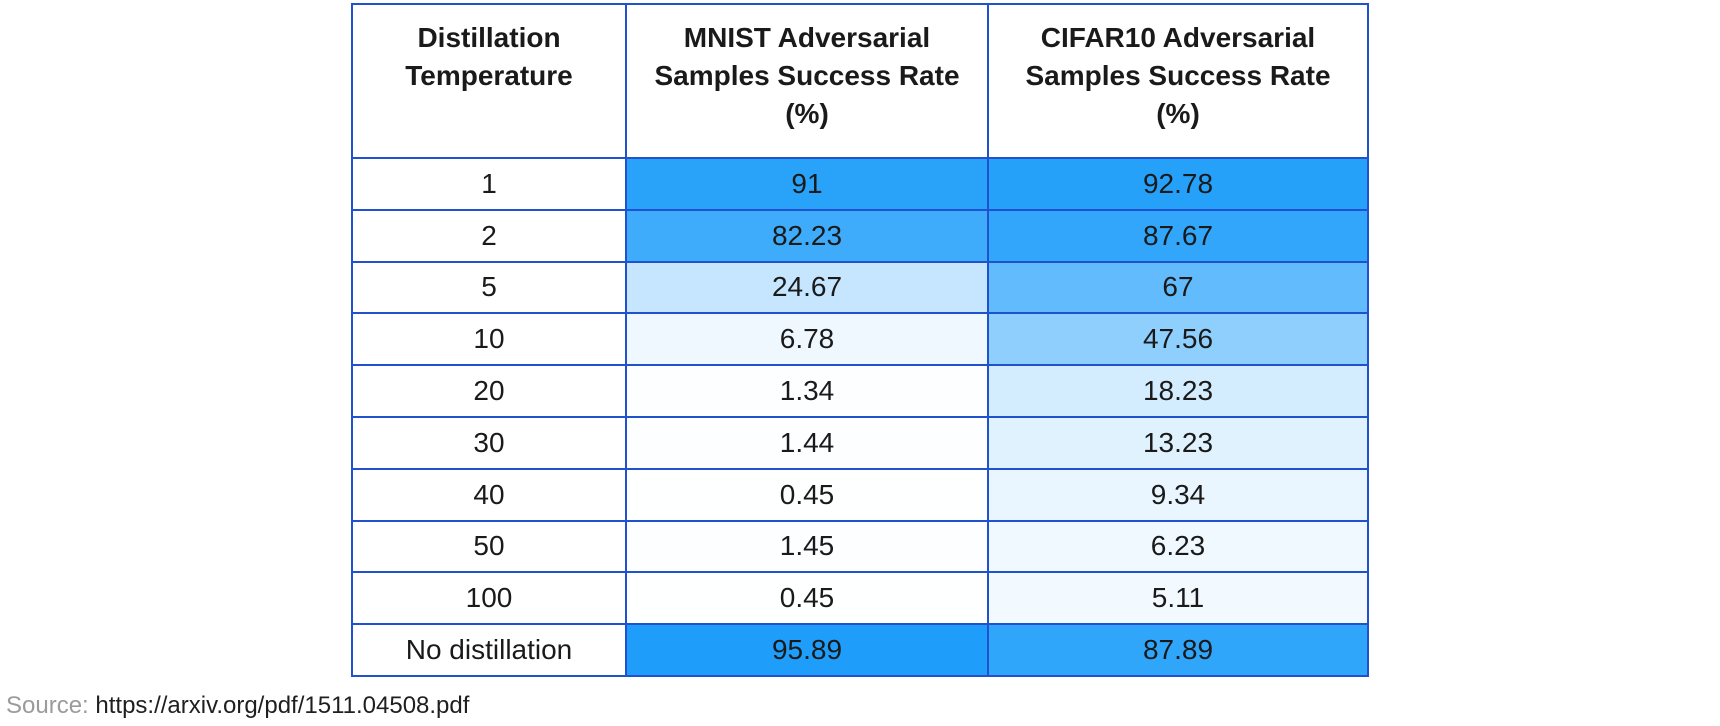 The width and height of the screenshot is (1720, 726). What do you see at coordinates (1178, 184) in the screenshot?
I see `heat-cell-cifar10: 92.78` at bounding box center [1178, 184].